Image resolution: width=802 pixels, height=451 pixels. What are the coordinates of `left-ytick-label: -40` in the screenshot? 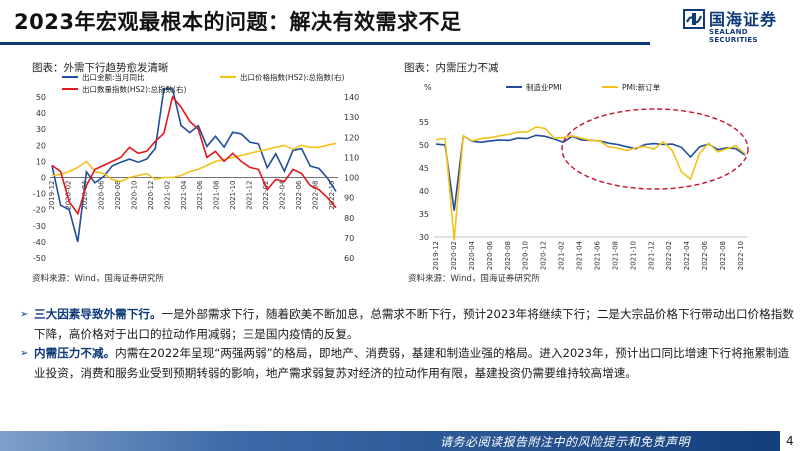 It's located at (39, 242).